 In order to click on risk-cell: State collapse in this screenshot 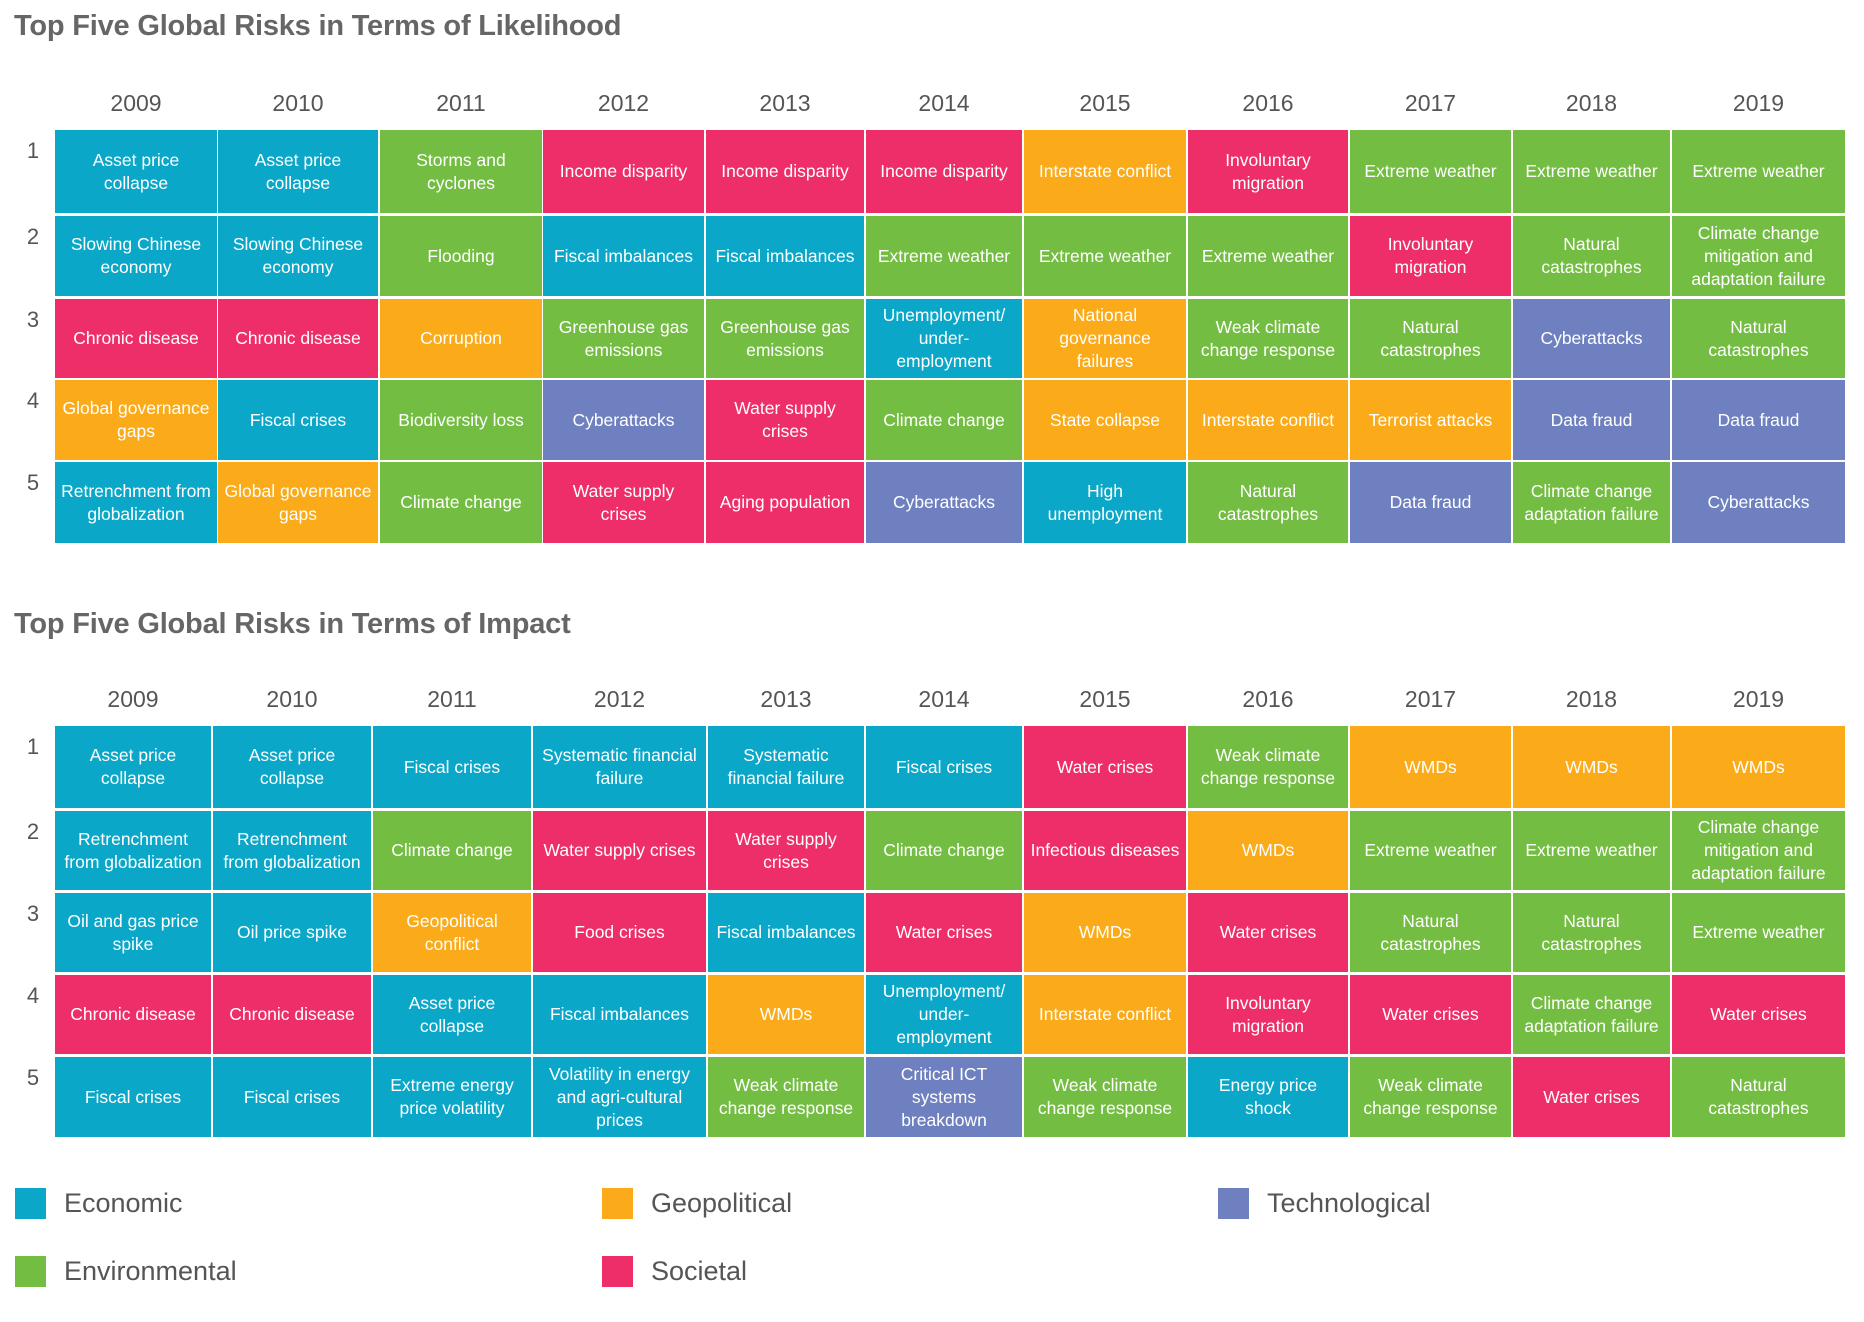, I will do `click(1105, 420)`.